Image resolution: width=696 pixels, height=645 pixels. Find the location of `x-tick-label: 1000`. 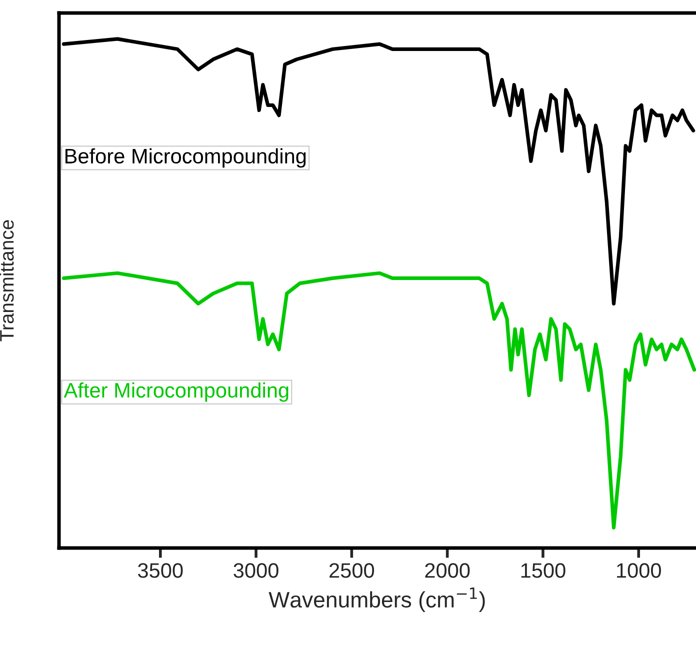

x-tick-label: 1000 is located at coordinates (639, 570).